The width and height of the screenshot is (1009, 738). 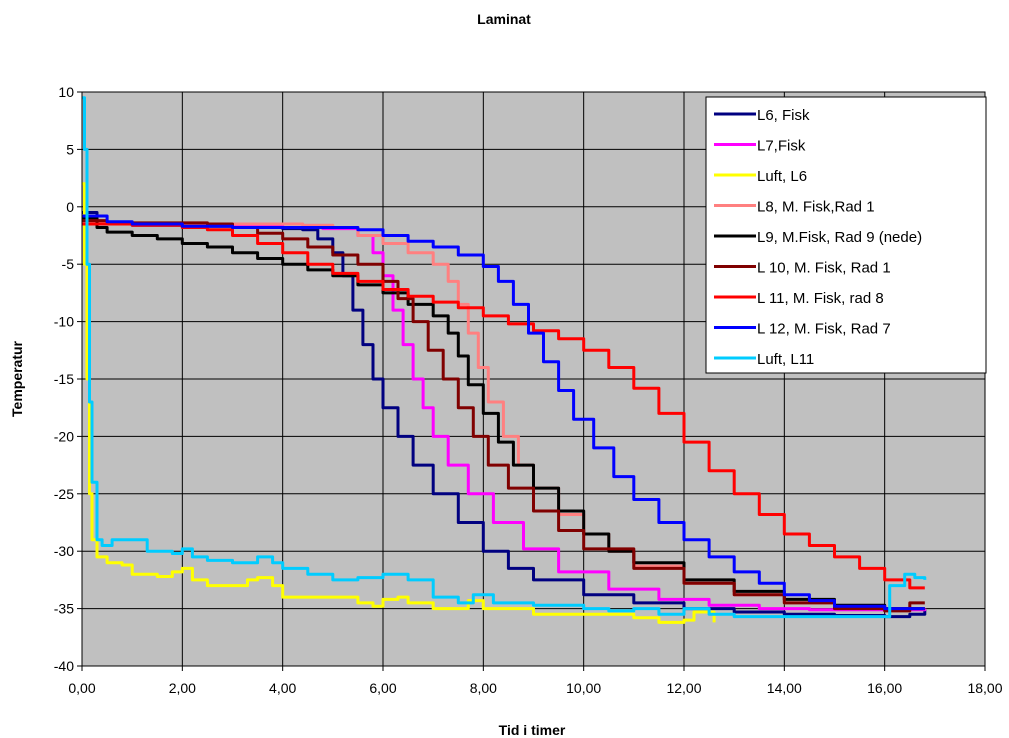 I want to click on x-tick-label: 18,00, so click(x=984, y=688).